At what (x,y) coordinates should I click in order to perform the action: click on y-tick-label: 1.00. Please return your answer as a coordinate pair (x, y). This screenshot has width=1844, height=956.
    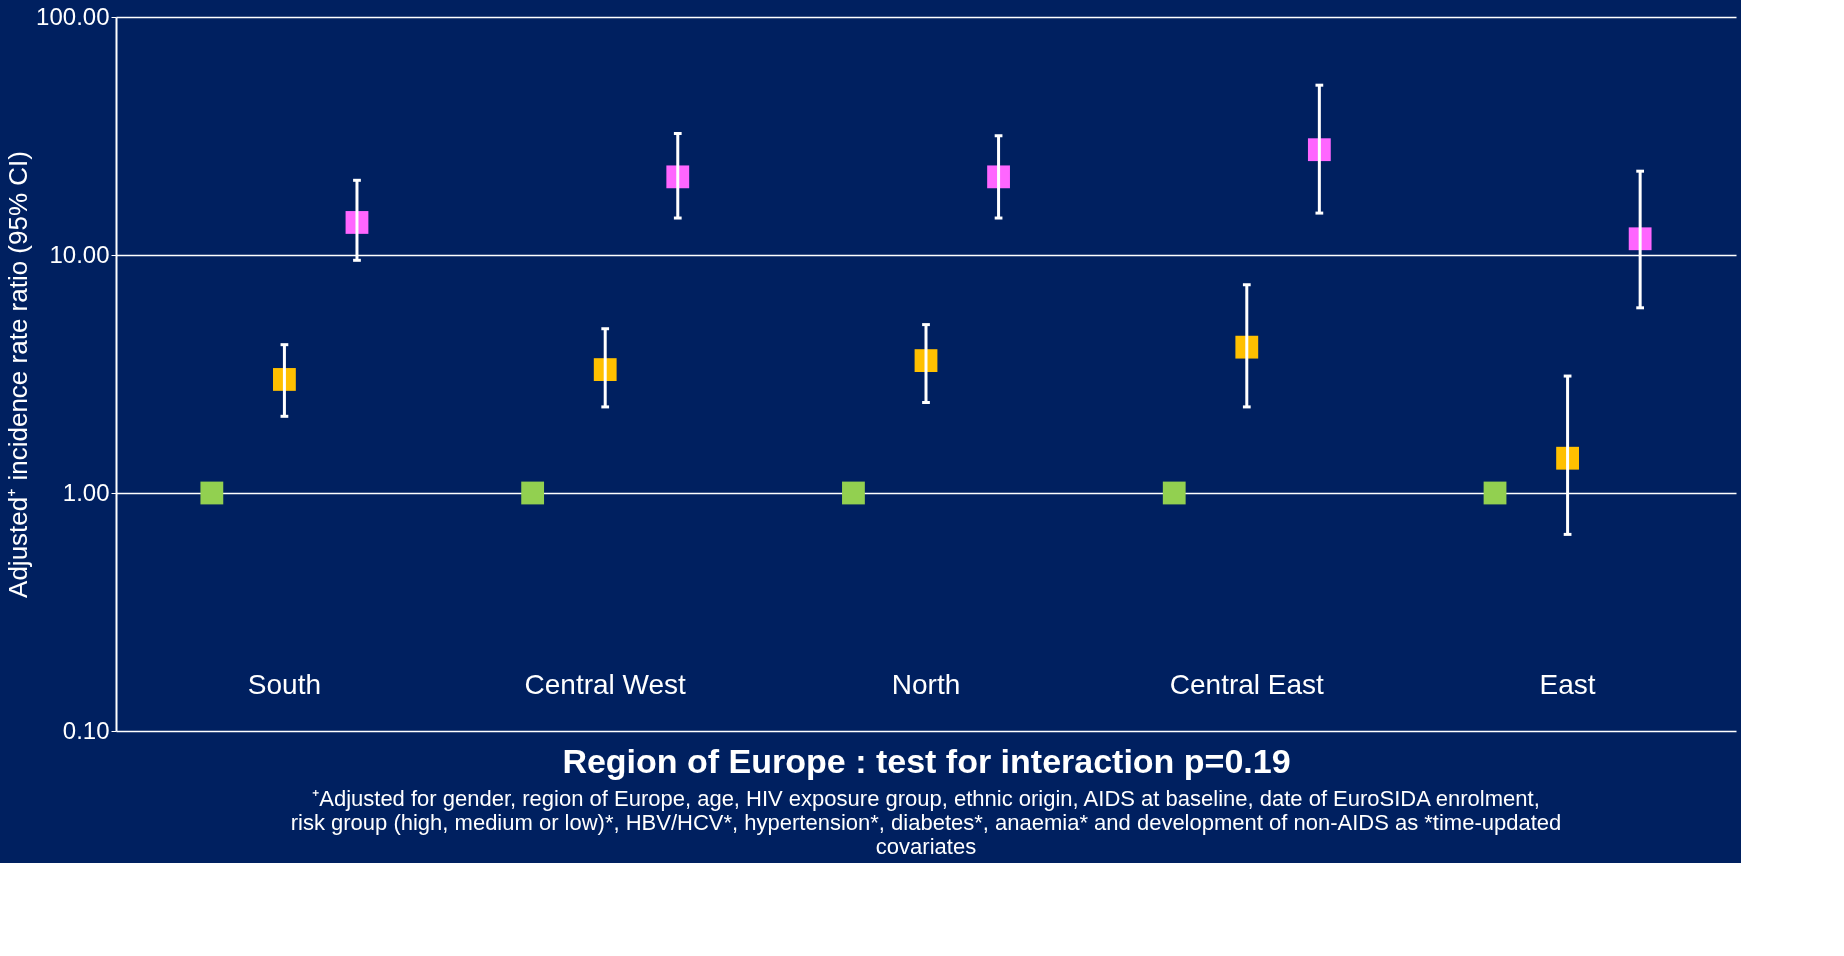
    Looking at the image, I should click on (86, 492).